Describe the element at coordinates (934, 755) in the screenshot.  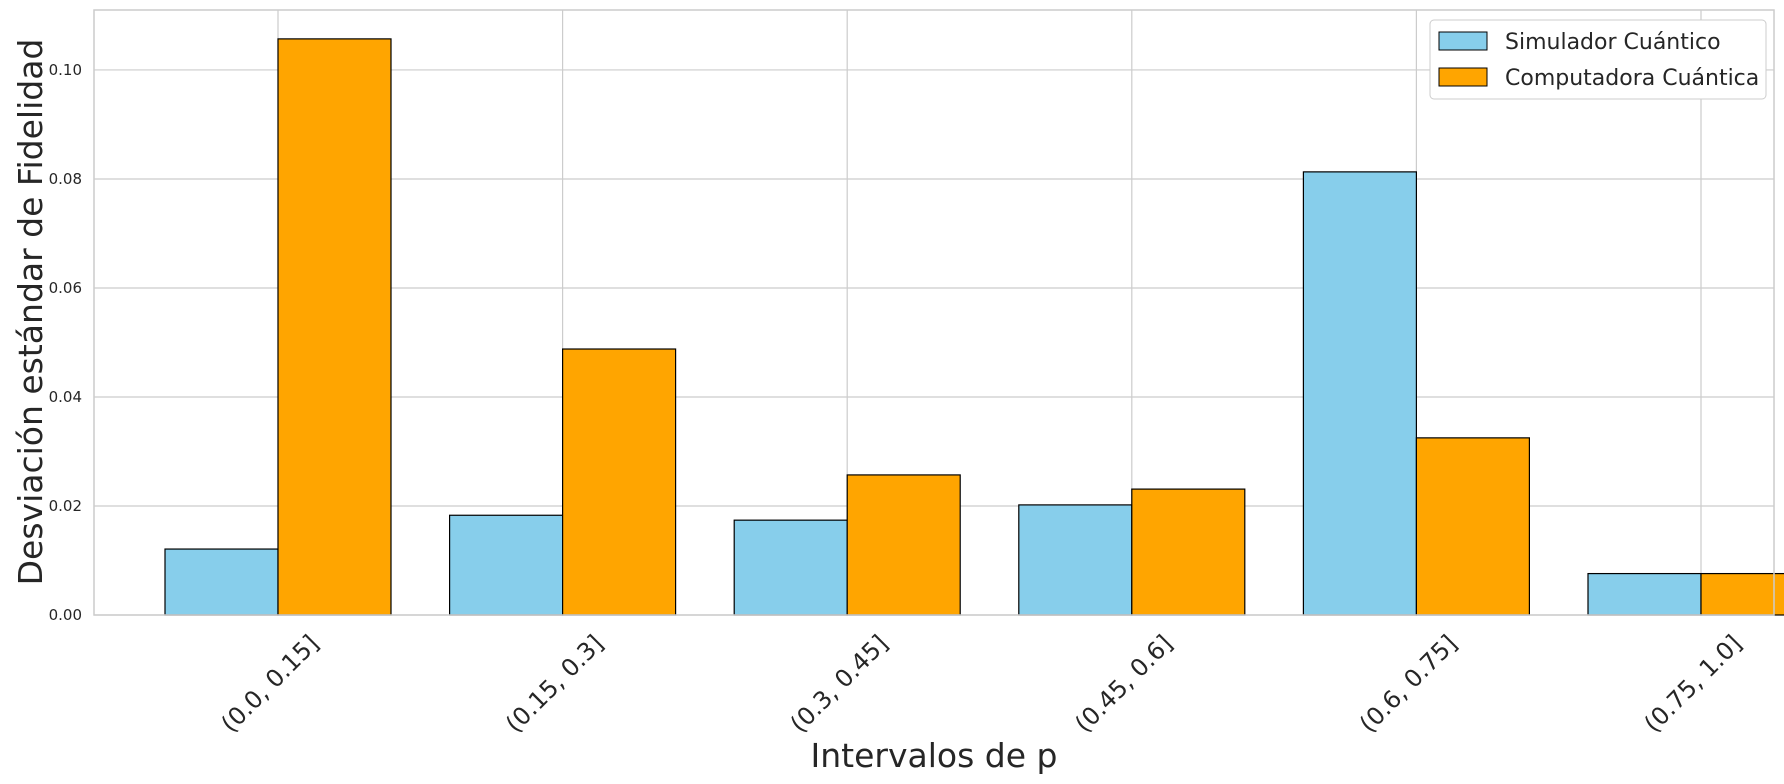
I see `x-axis-title: Intervalos de p` at that location.